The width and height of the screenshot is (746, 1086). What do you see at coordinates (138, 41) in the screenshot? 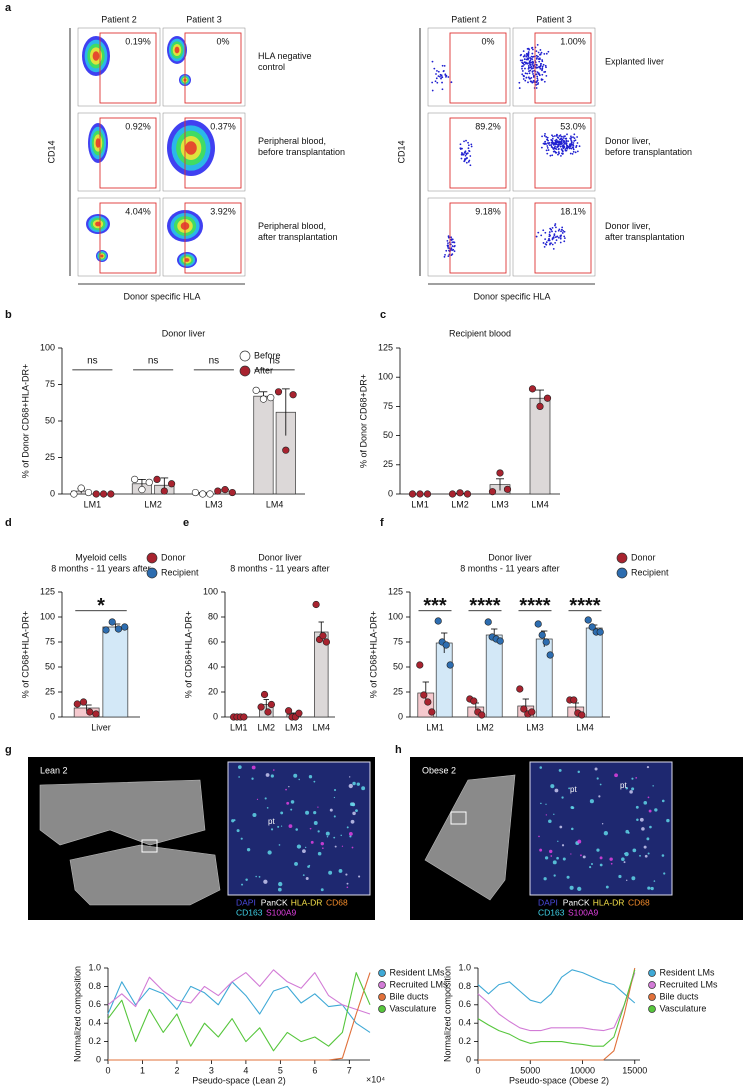
I see `gate-percent: 0.19%` at bounding box center [138, 41].